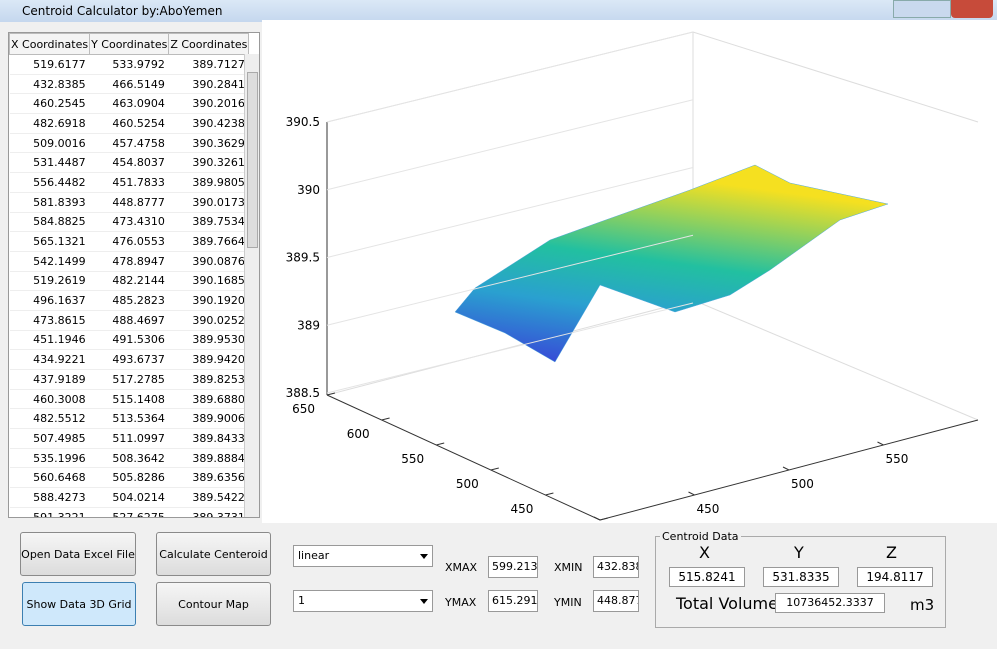 The height and width of the screenshot is (649, 997). What do you see at coordinates (208, 64) in the screenshot?
I see `table-cell: 389.7127` at bounding box center [208, 64].